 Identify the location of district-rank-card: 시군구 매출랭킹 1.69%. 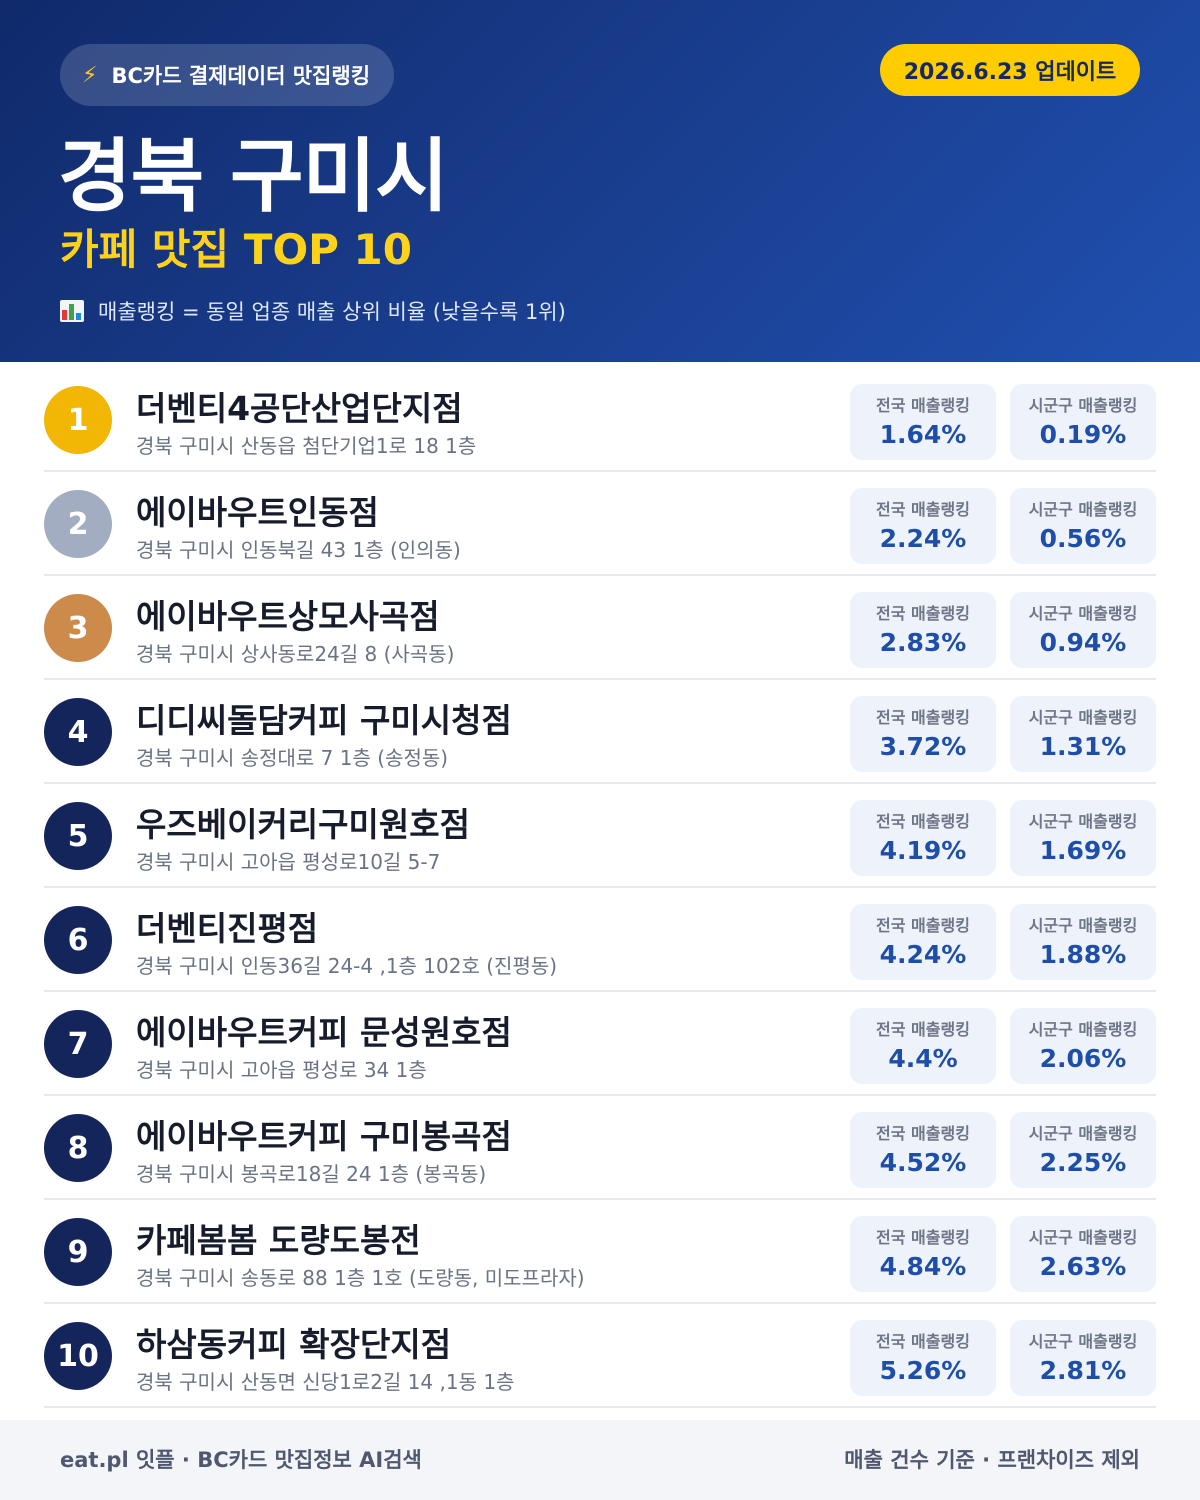
(1083, 838).